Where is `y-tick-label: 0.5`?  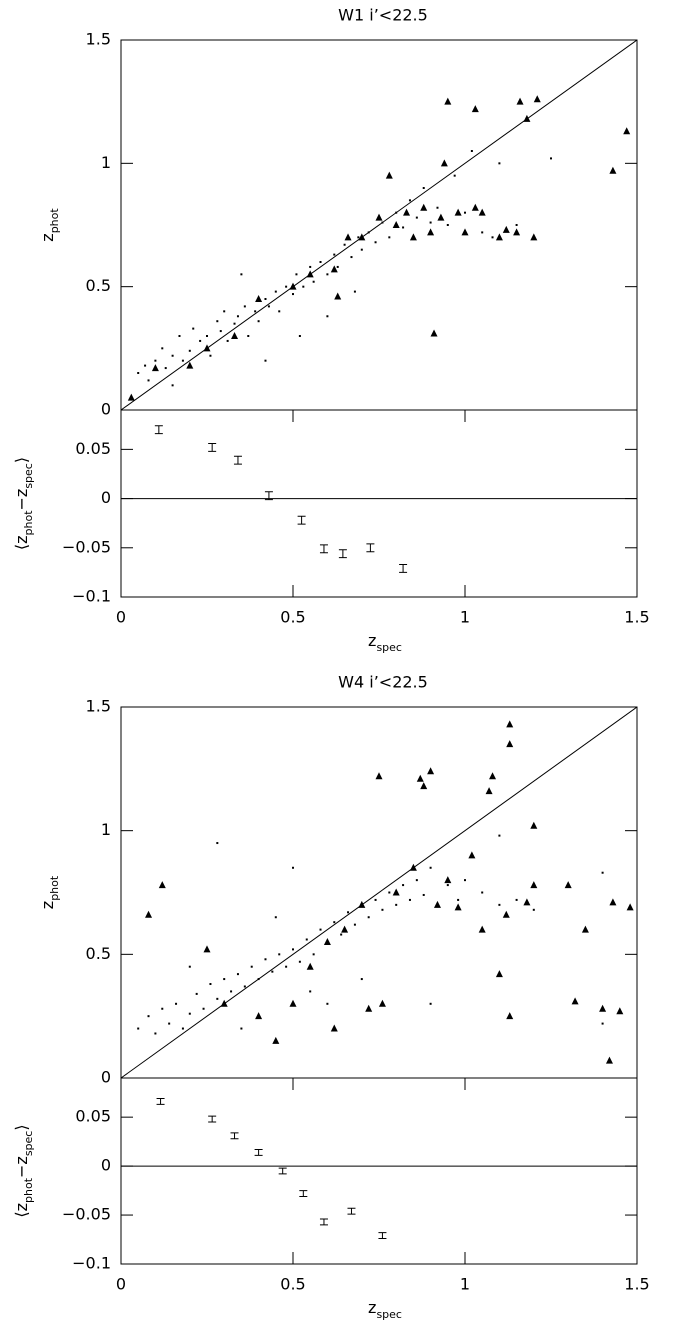
y-tick-label: 0.5 is located at coordinates (98, 285).